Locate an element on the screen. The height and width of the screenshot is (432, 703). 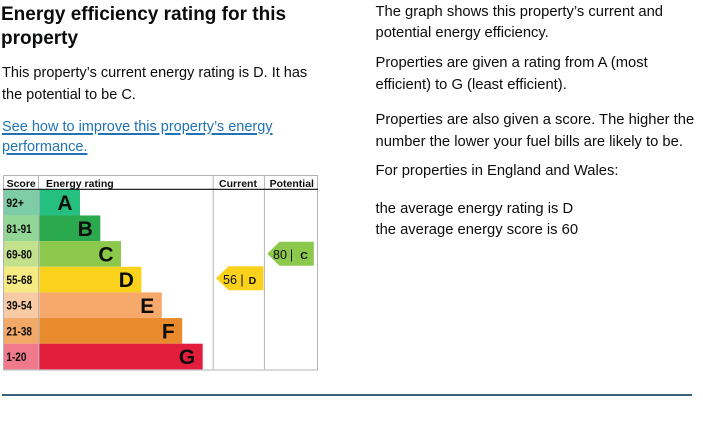
svg-text: B is located at coordinates (85, 229).